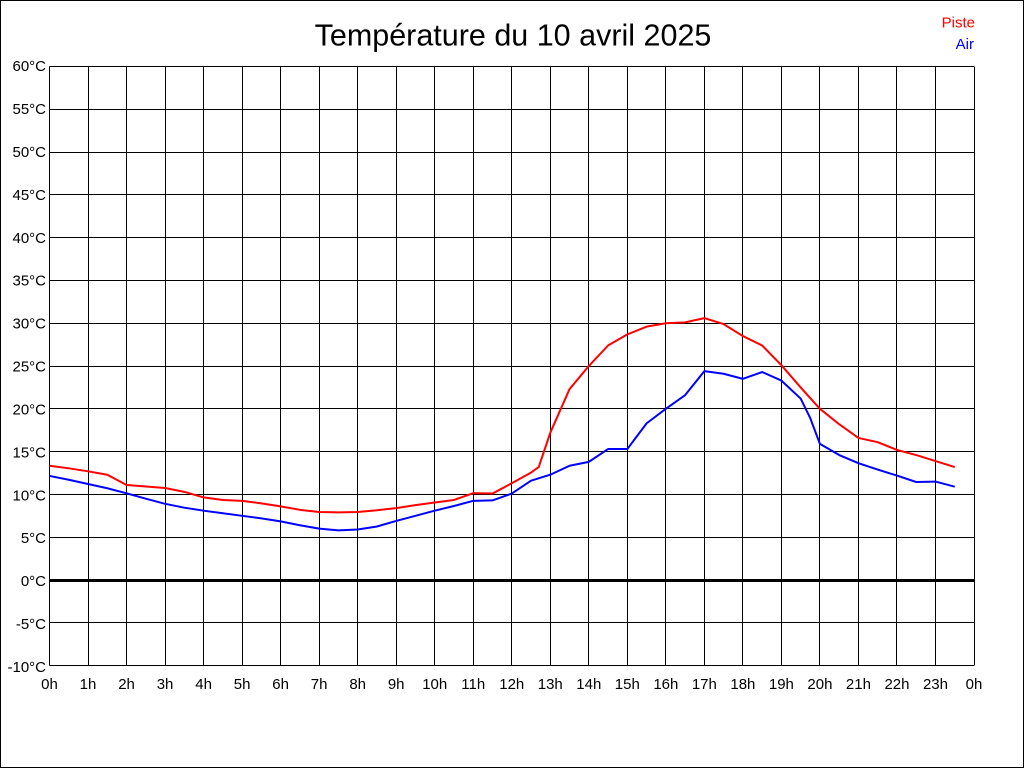 The width and height of the screenshot is (1024, 768). I want to click on svg-text: 14h, so click(588, 684).